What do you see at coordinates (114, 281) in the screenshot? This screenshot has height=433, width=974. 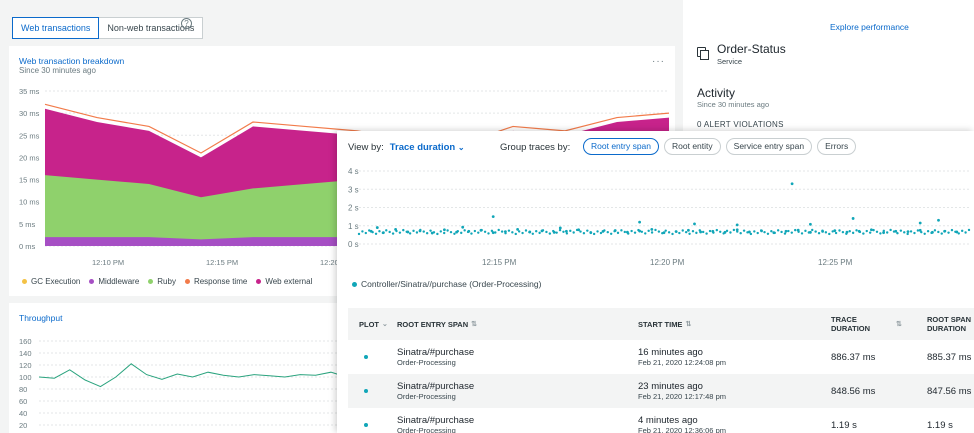 I see `legend-item: Middleware` at bounding box center [114, 281].